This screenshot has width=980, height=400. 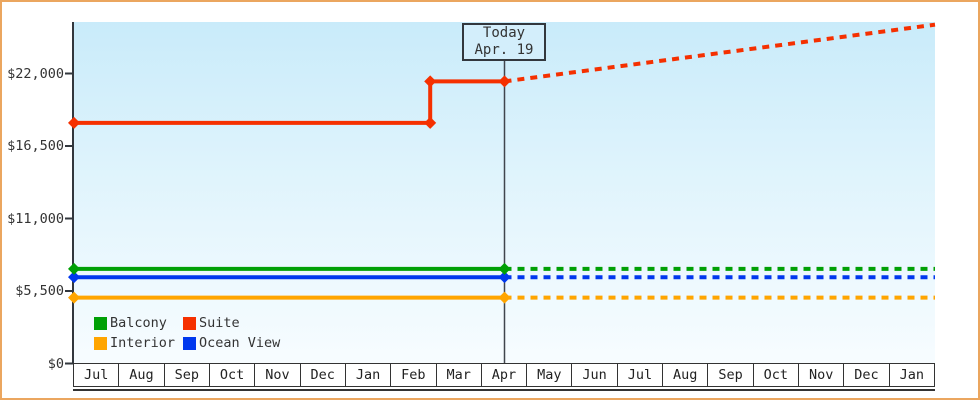 What do you see at coordinates (35, 218) in the screenshot?
I see `y-axis-tick-label: $11,000` at bounding box center [35, 218].